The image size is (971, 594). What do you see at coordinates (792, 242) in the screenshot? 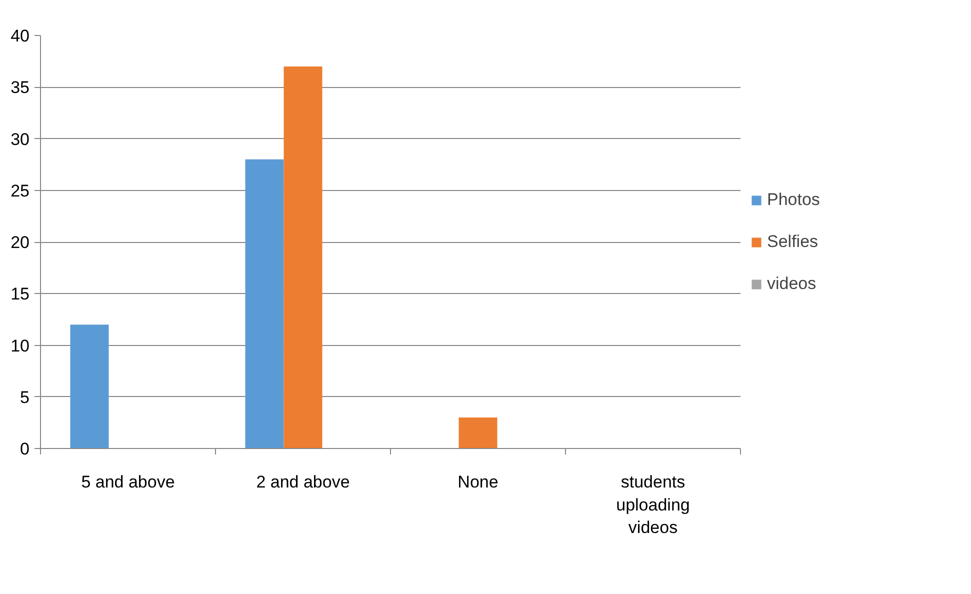
I see `legend-label: Selfies` at bounding box center [792, 242].